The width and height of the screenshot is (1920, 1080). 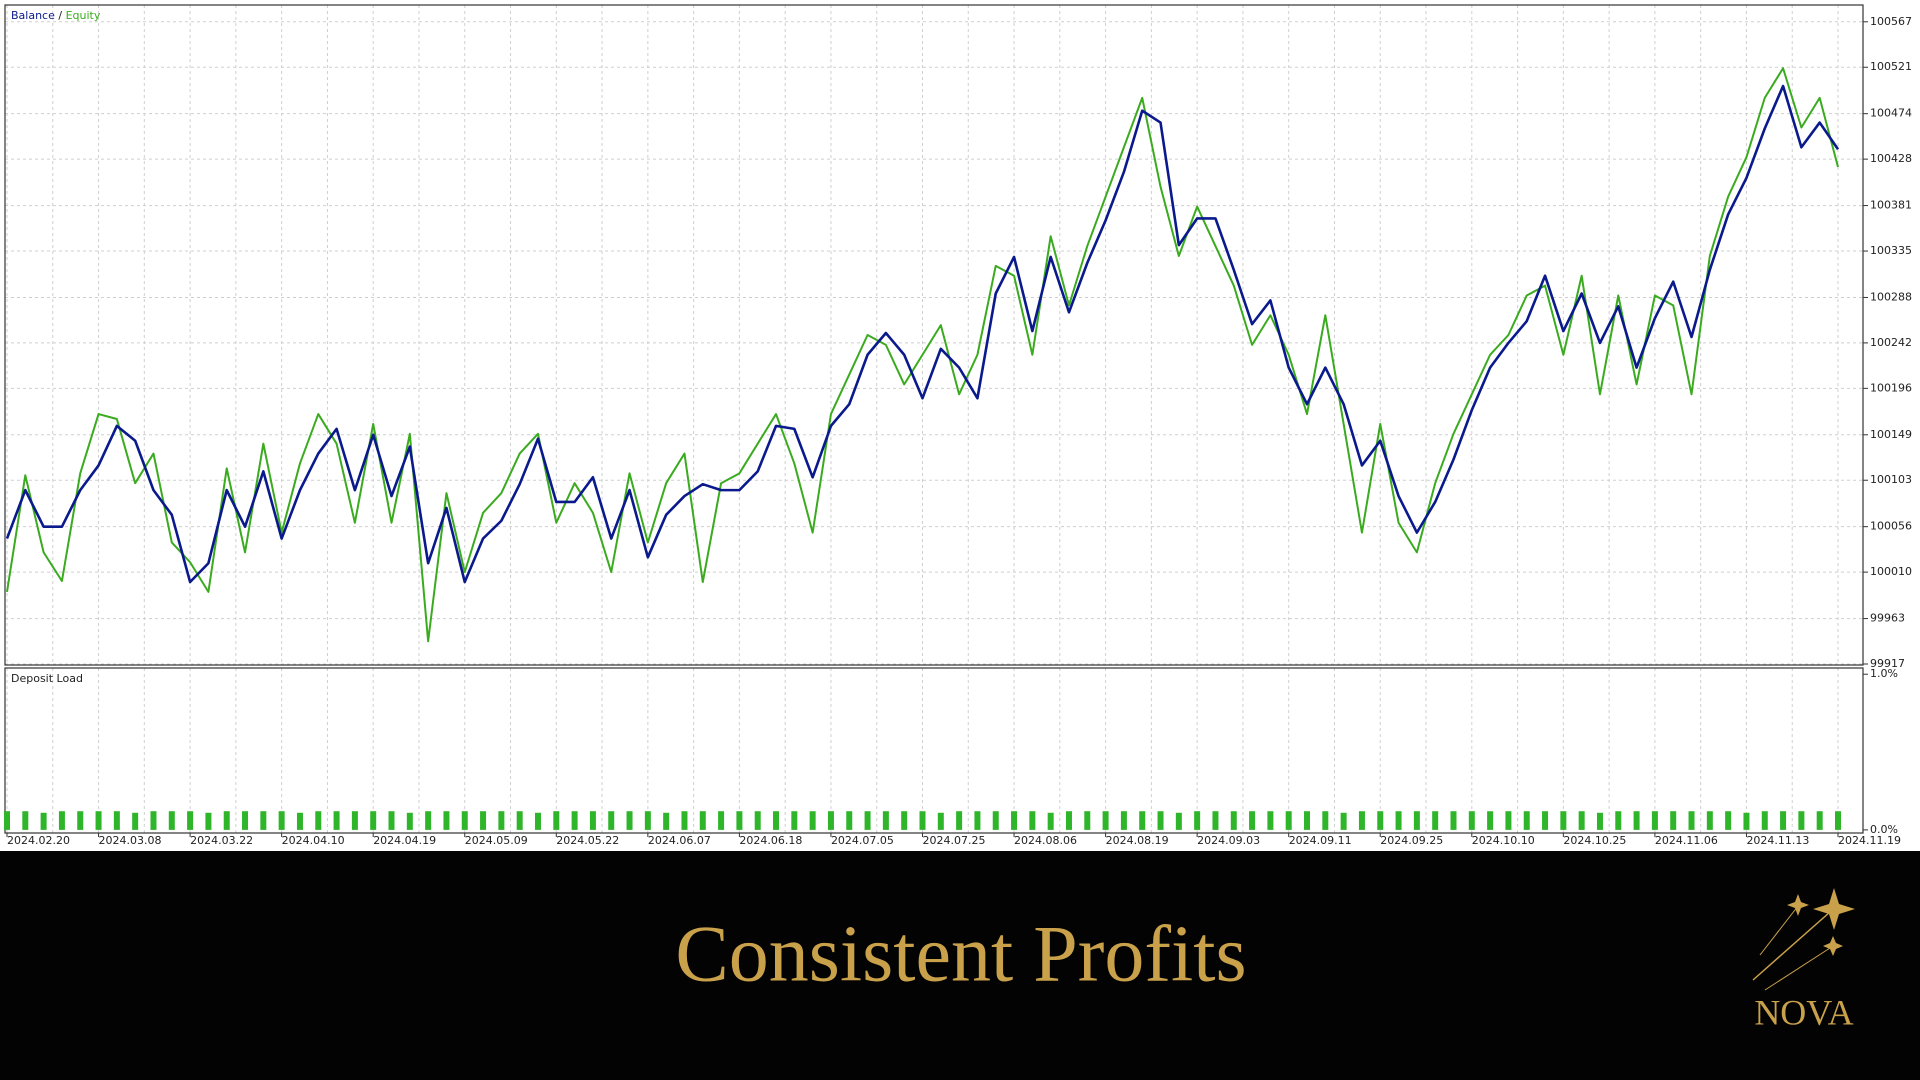 I want to click on x-tick-label: 2024.11.19, so click(x=1869, y=840).